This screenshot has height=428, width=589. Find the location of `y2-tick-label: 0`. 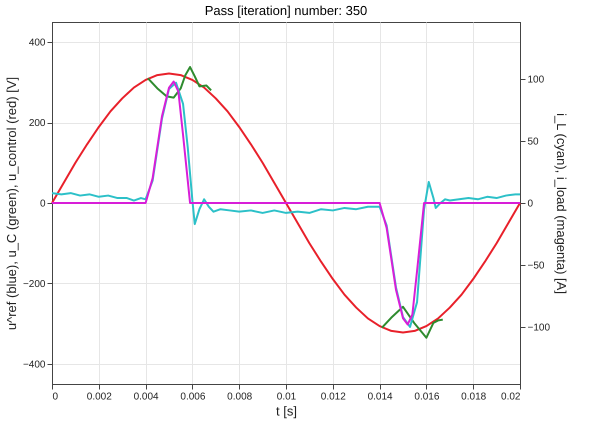

y2-tick-label: 0 is located at coordinates (531, 204).